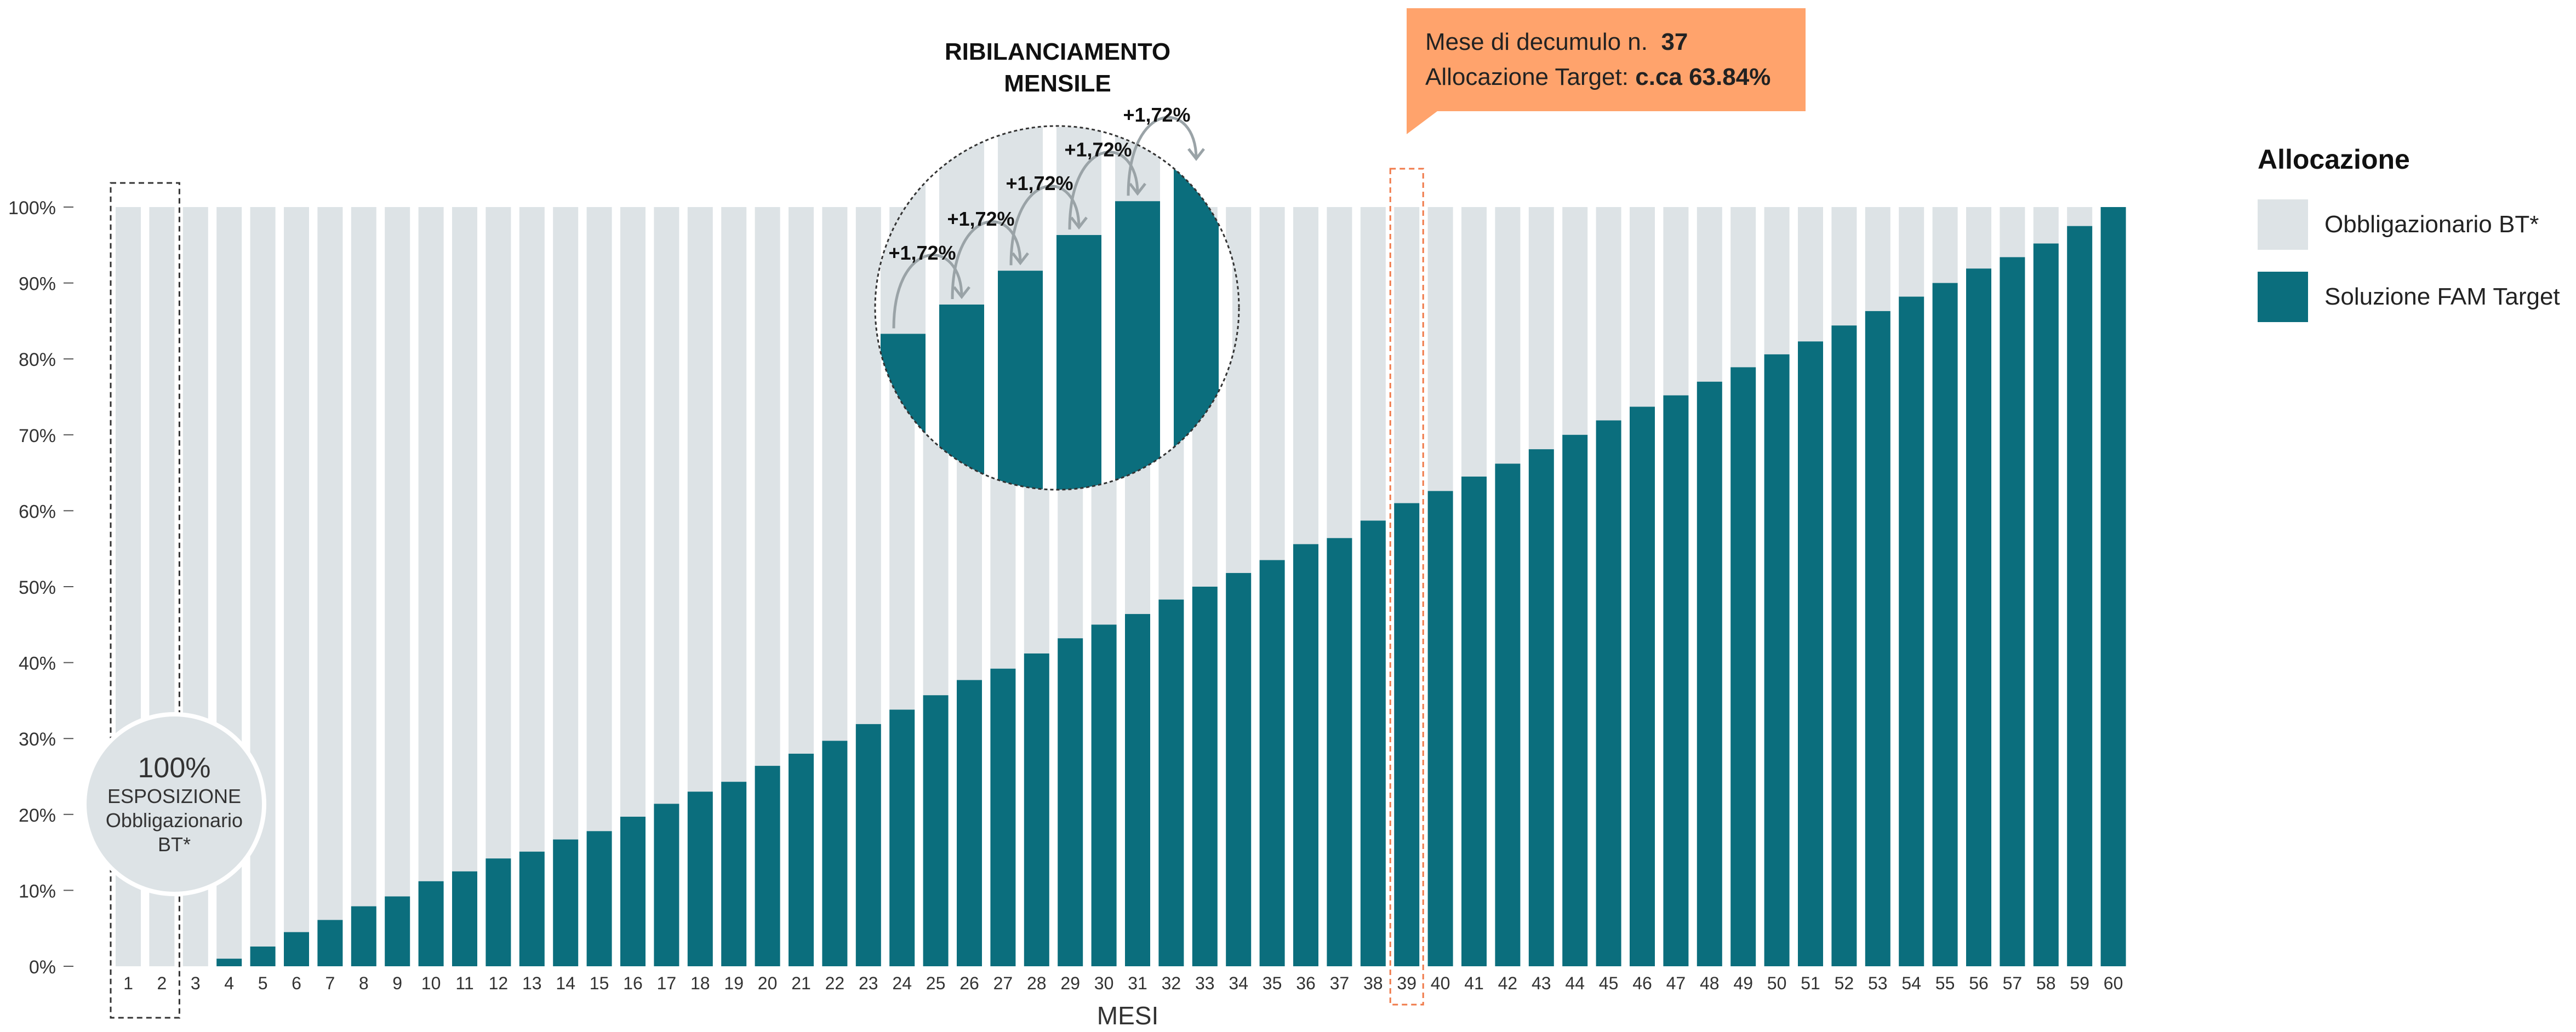 The width and height of the screenshot is (2576, 1032). What do you see at coordinates (2113, 983) in the screenshot?
I see `x-tick-label: 60` at bounding box center [2113, 983].